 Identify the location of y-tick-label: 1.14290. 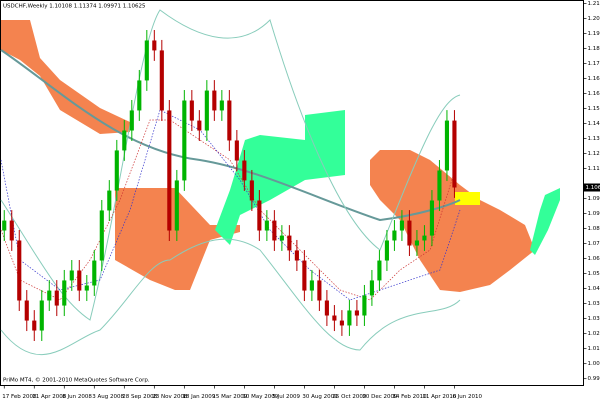
(594, 124).